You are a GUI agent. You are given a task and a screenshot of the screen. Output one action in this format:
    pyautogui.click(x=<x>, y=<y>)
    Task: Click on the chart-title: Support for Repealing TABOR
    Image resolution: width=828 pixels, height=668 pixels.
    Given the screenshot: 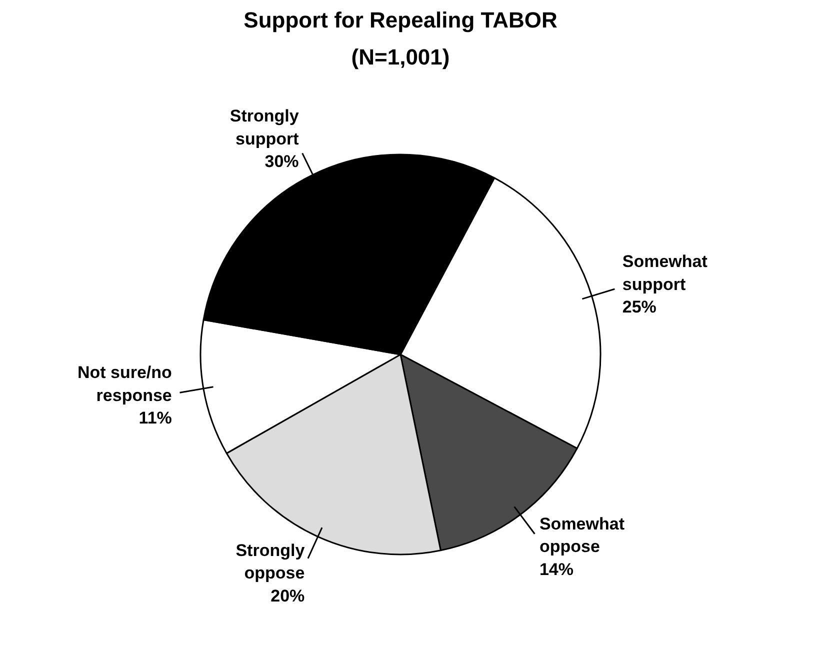 What is the action you would take?
    pyautogui.click(x=401, y=20)
    